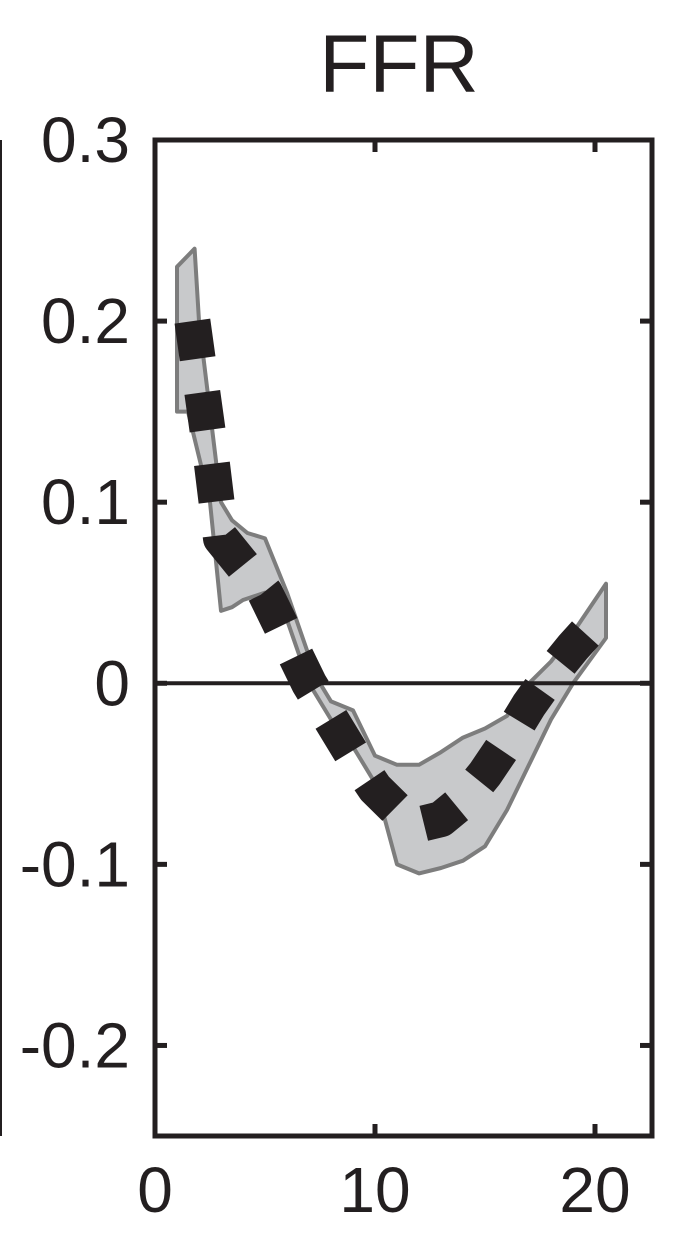  I want to click on y-tick-label: 0.2, so click(85, 321).